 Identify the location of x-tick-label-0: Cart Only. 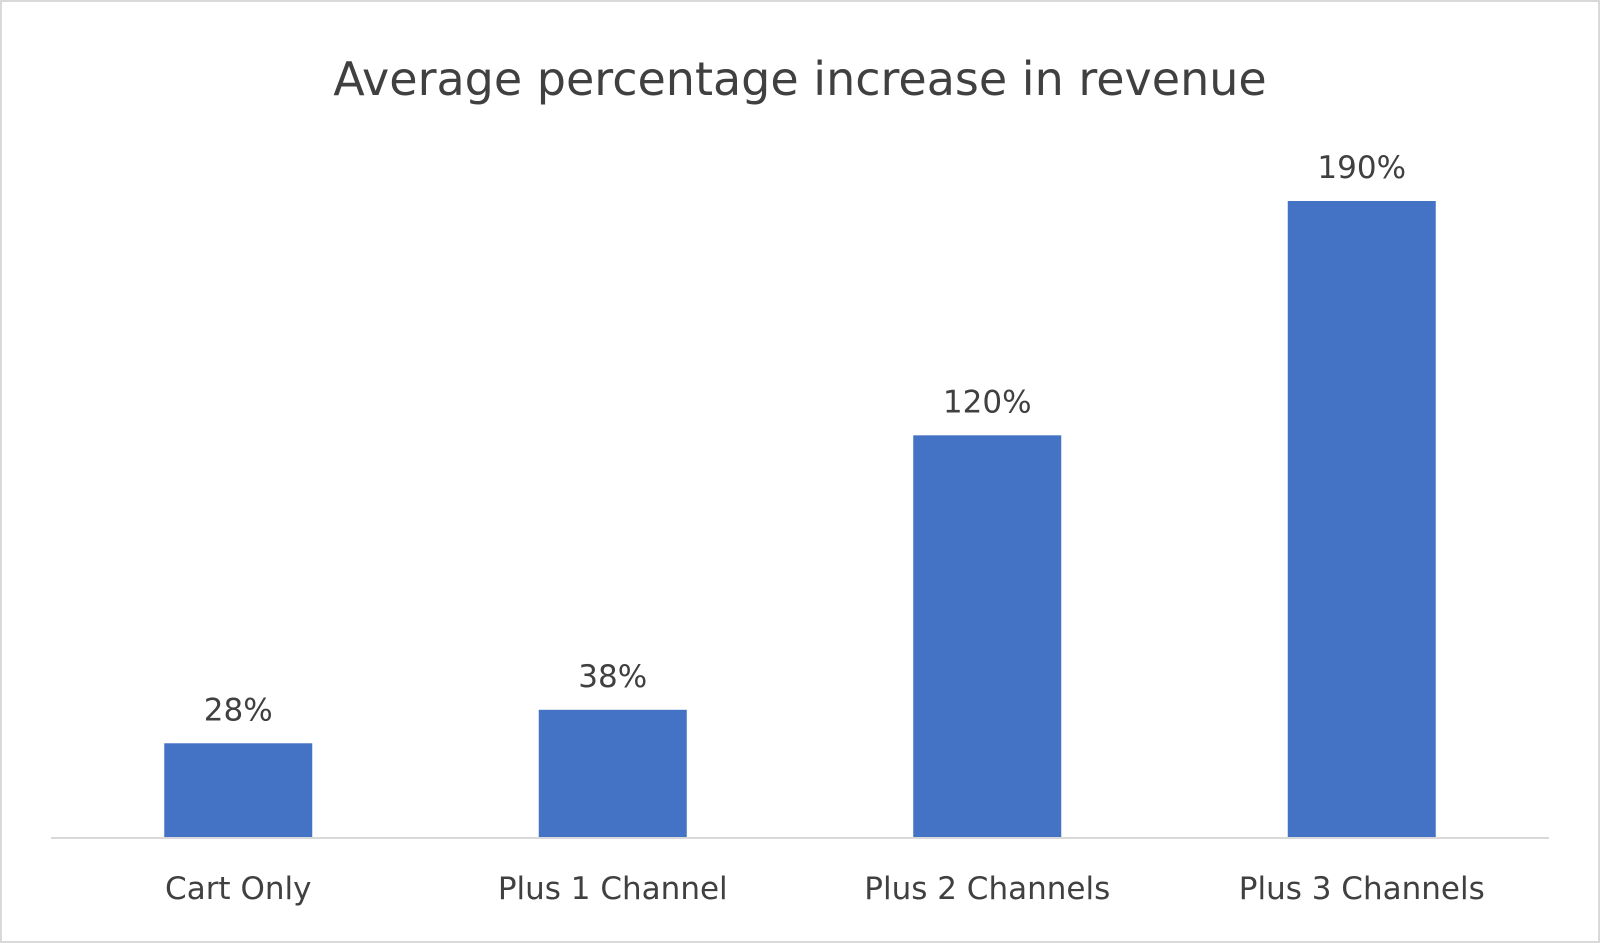
(238, 889).